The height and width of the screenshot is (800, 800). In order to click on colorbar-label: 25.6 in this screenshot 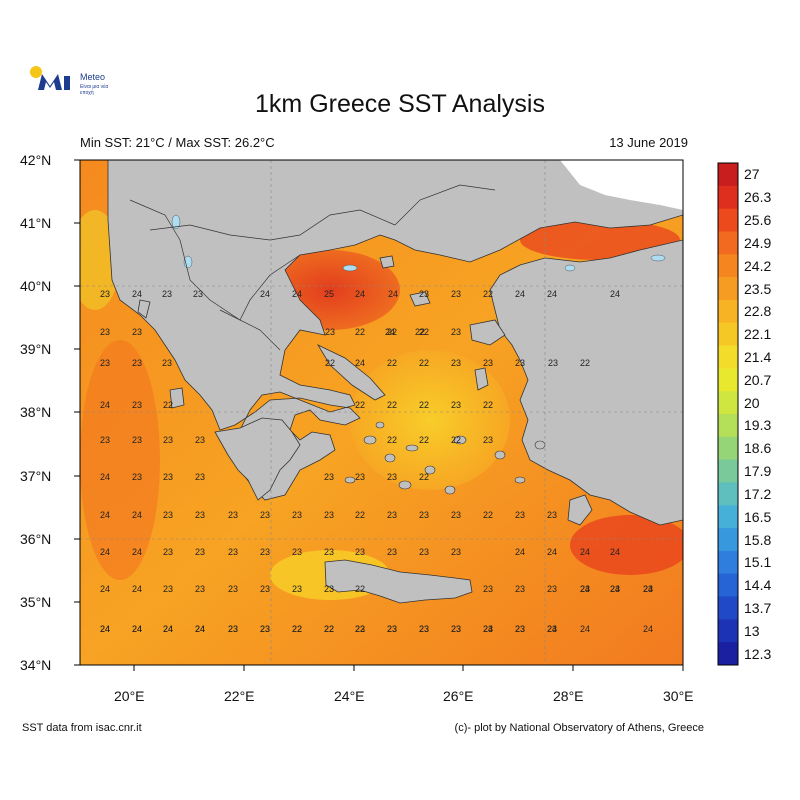, I will do `click(758, 220)`.